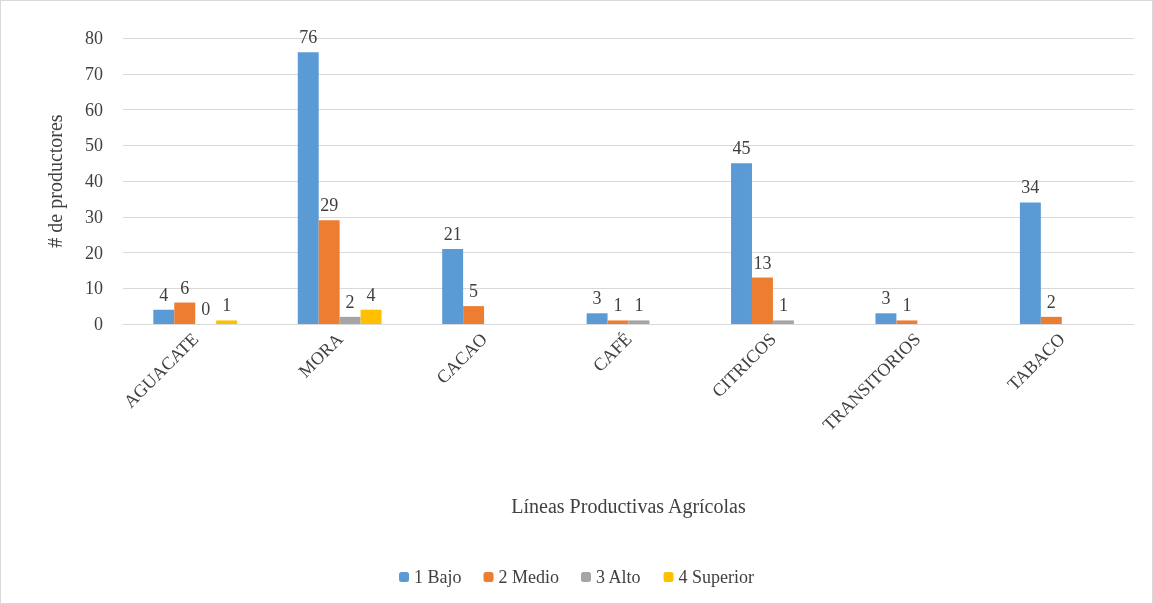 This screenshot has height=604, width=1153. I want to click on data-label: 6, so click(185, 287).